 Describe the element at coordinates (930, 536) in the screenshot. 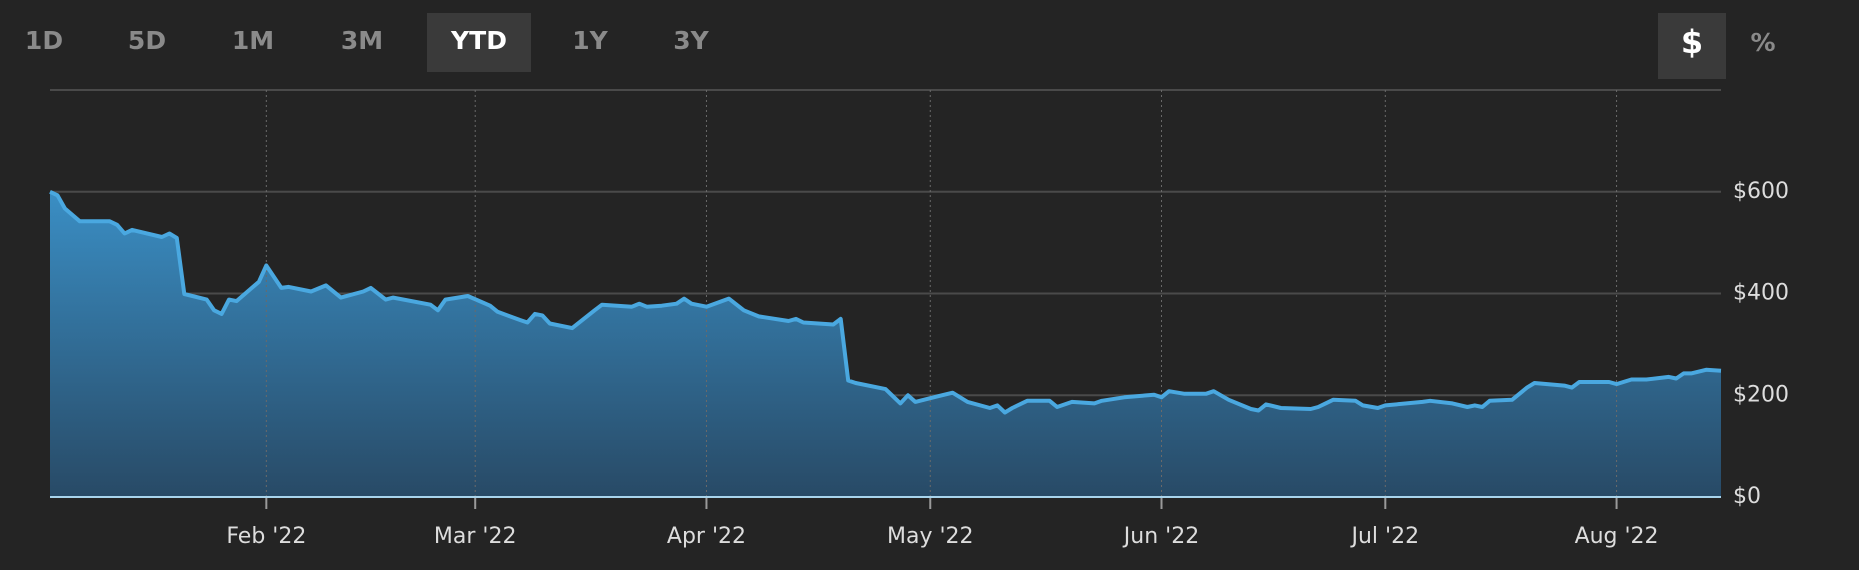

I see `x-tick-label: May '22` at that location.